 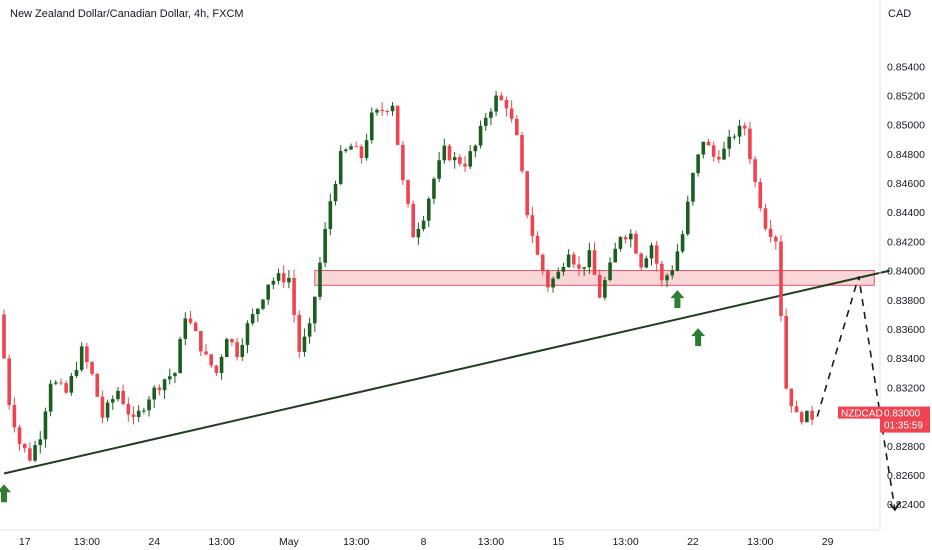 I want to click on price-tick-9: 0.83600, so click(x=906, y=330).